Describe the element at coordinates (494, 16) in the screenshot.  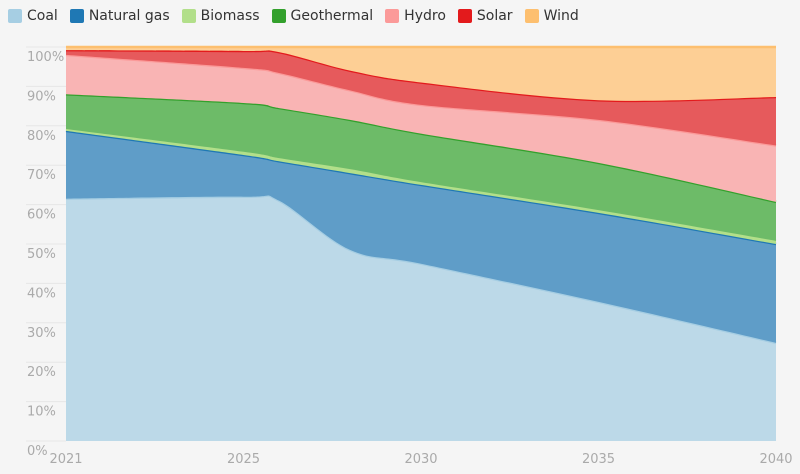
I see `legend-label: Solar` at that location.